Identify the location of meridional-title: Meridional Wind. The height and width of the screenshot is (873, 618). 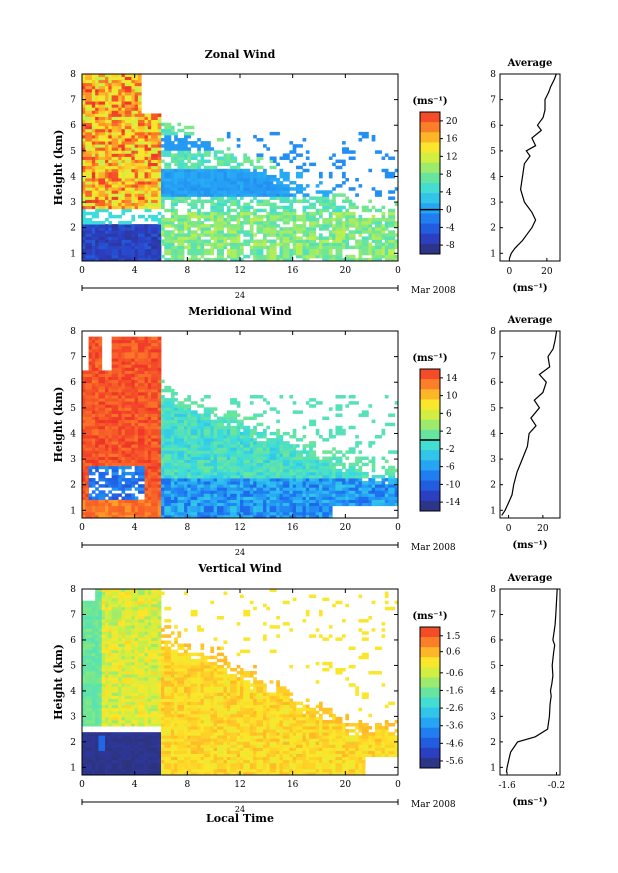
(240, 311).